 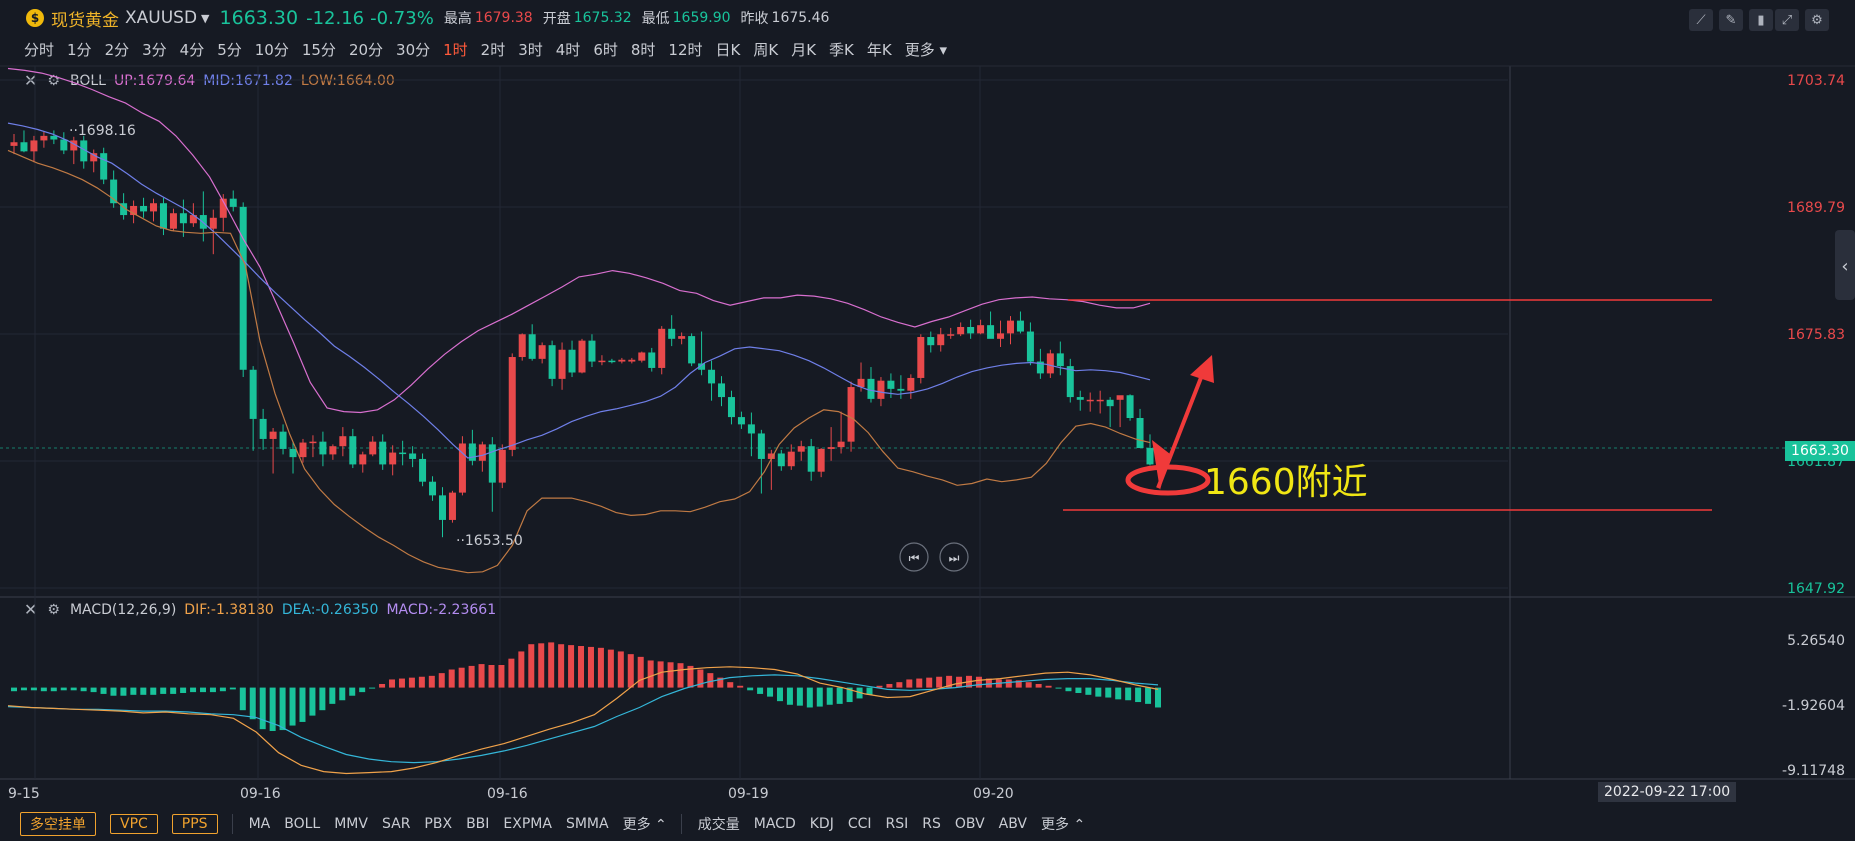 I want to click on period-tab: 30分, so click(x=413, y=49).